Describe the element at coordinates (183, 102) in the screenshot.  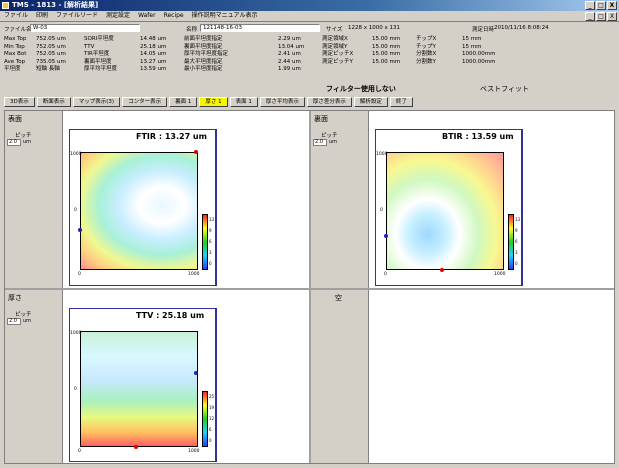
I see `tab-back-1: 裏面 1` at that location.